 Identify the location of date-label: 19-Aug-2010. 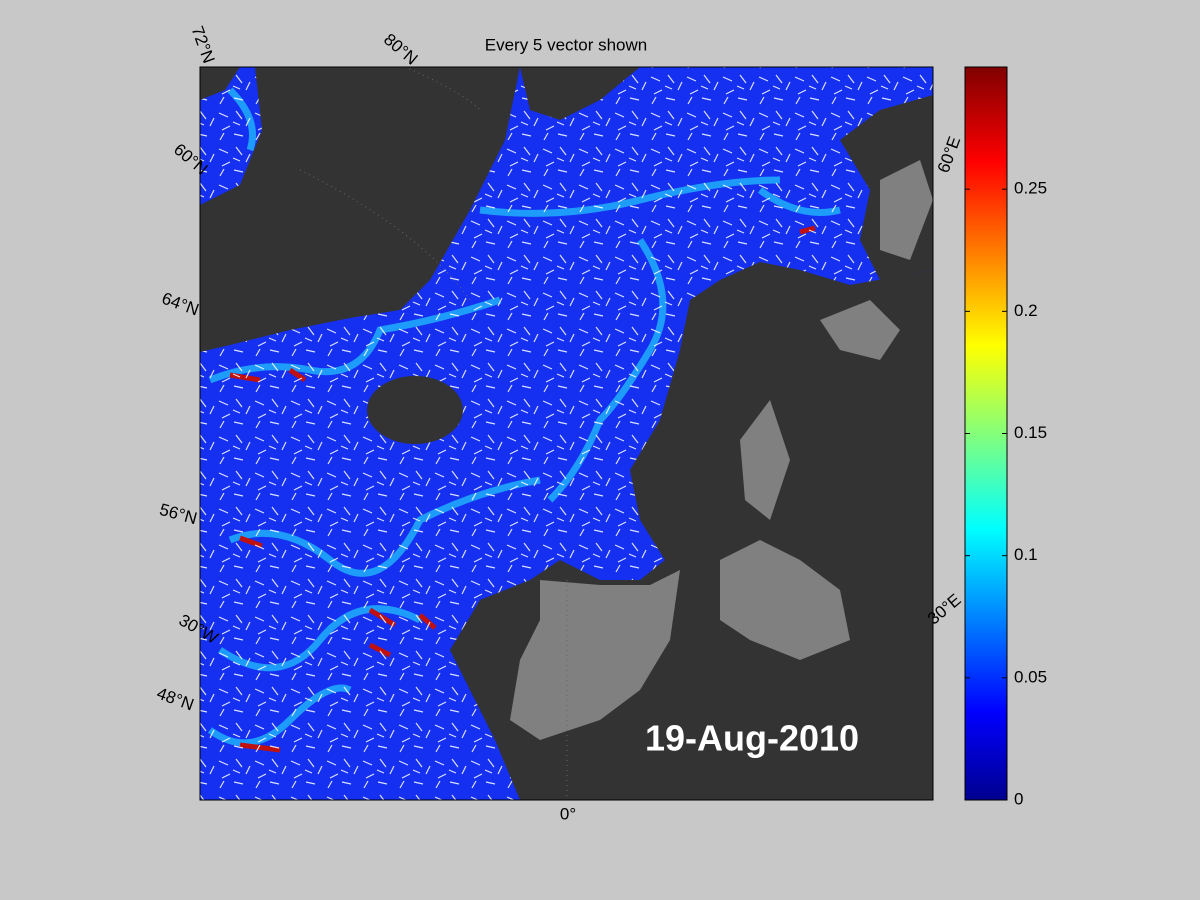
(752, 738).